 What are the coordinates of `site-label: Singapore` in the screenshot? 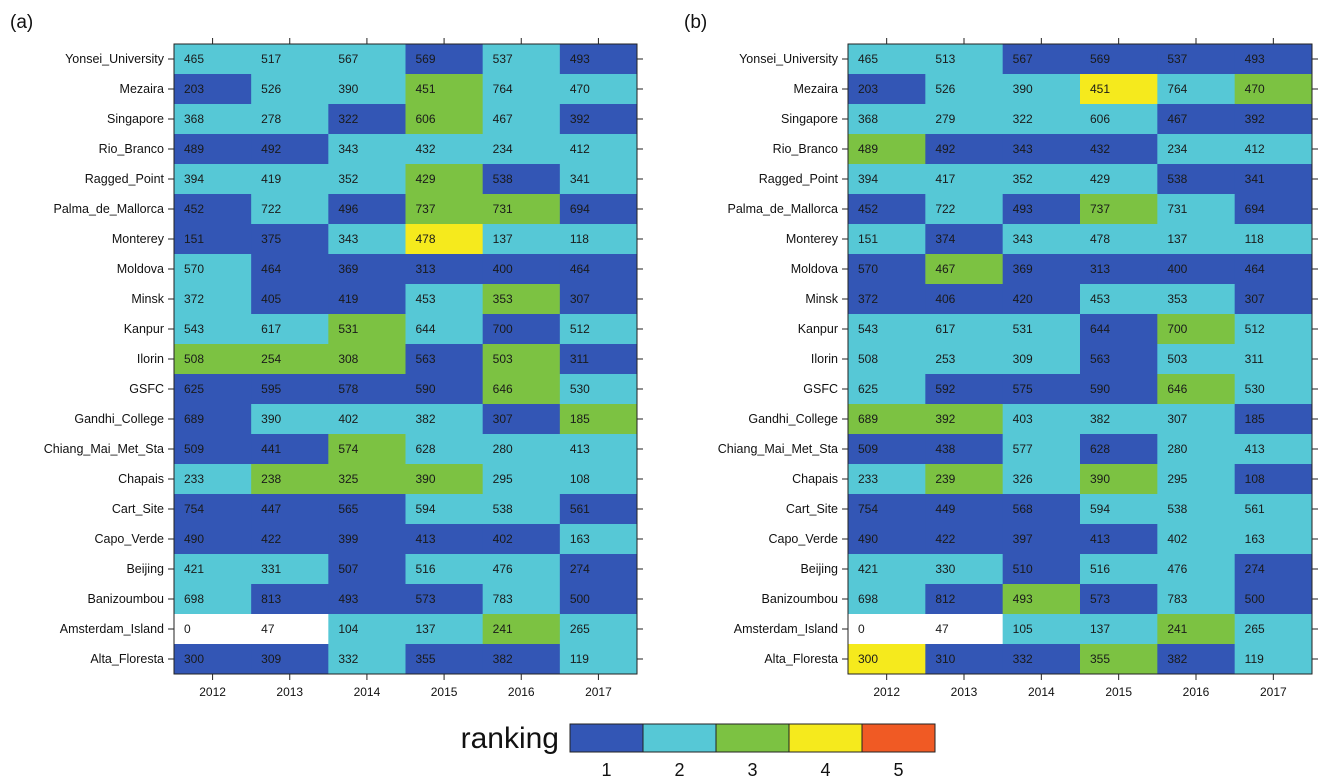 It's located at (135, 119).